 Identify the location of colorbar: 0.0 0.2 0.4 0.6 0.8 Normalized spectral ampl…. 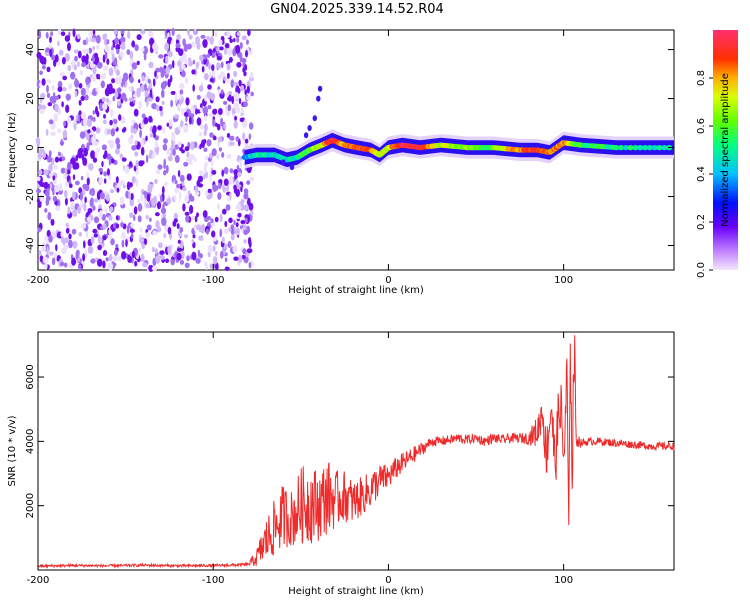
(717, 154).